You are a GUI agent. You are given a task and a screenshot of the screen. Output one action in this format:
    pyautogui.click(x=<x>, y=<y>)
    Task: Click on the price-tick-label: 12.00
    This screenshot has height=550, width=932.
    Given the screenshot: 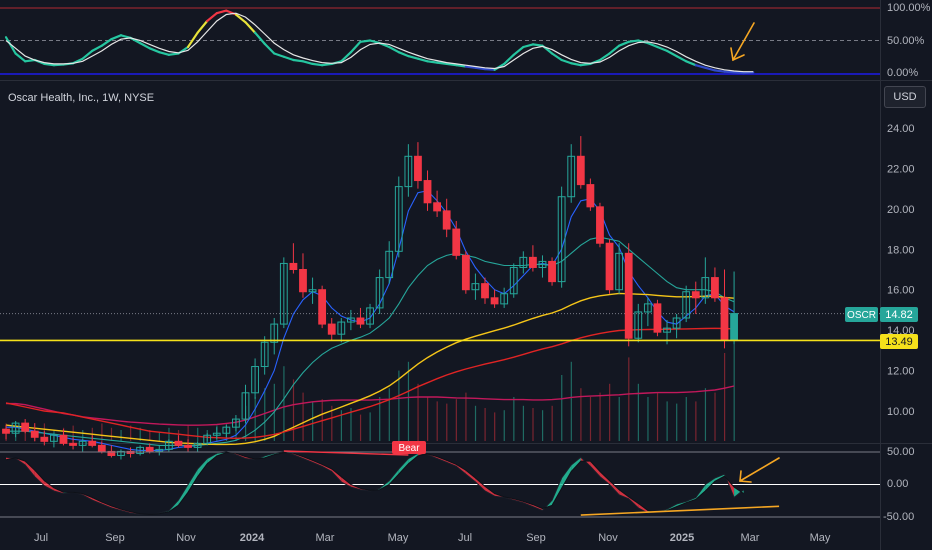 What is the action you would take?
    pyautogui.click(x=901, y=372)
    